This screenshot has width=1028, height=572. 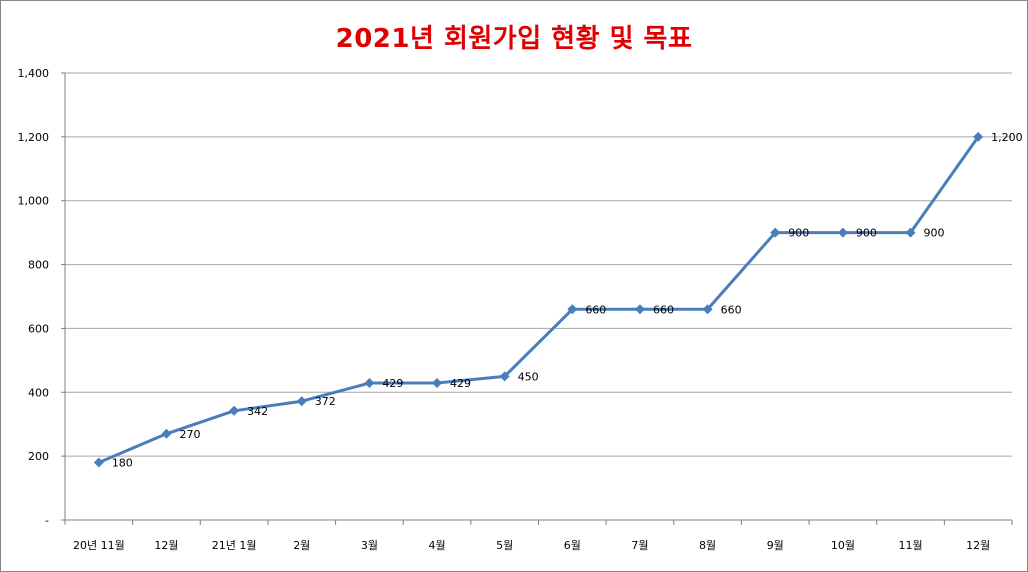 I want to click on y-tick-label: 1,400, so click(x=34, y=73).